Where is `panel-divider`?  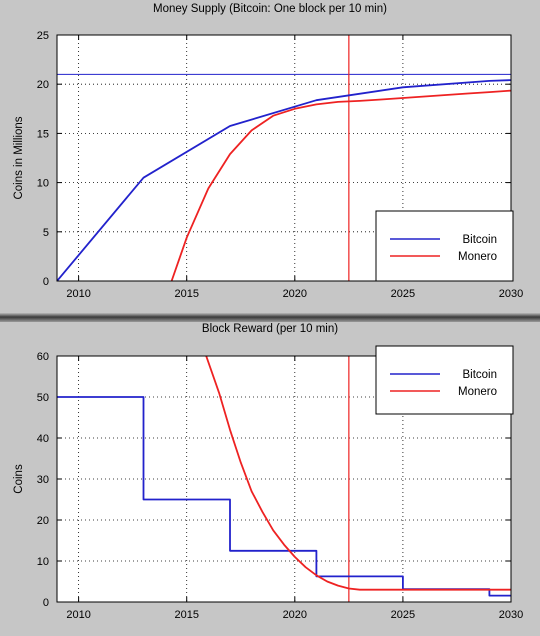
panel-divider is located at coordinates (270, 317).